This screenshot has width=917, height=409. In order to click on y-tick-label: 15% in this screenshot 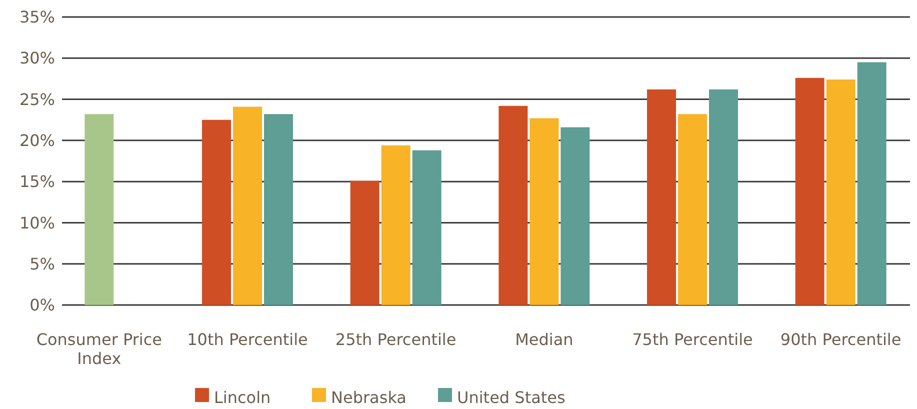, I will do `click(37, 182)`.